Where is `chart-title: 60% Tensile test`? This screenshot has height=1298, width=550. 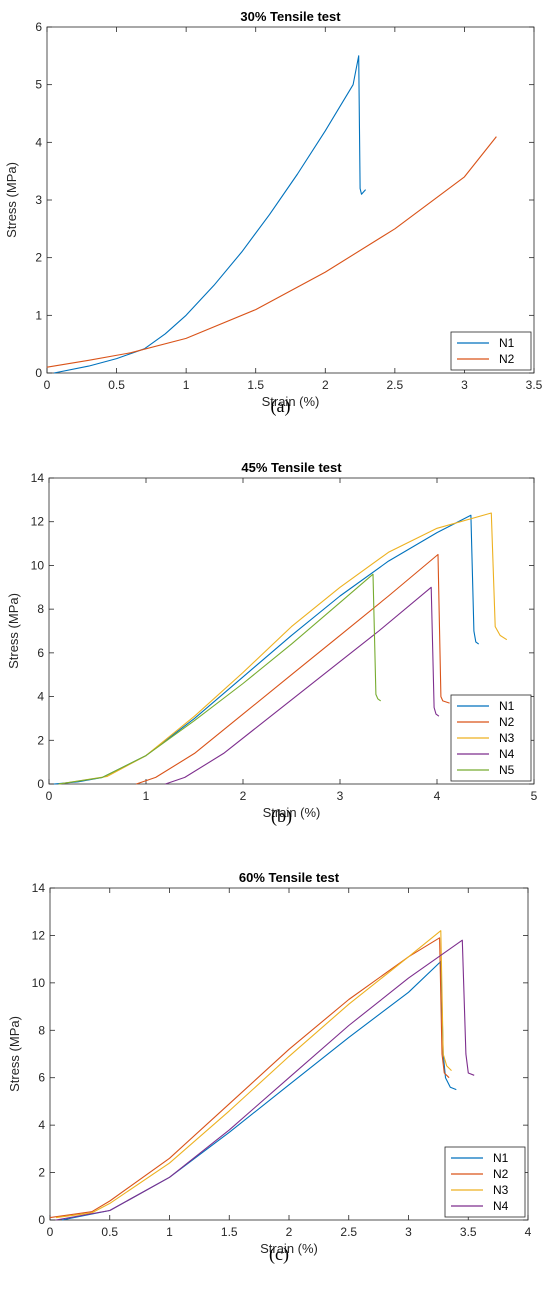
chart-title: 60% Tensile test is located at coordinates (289, 877).